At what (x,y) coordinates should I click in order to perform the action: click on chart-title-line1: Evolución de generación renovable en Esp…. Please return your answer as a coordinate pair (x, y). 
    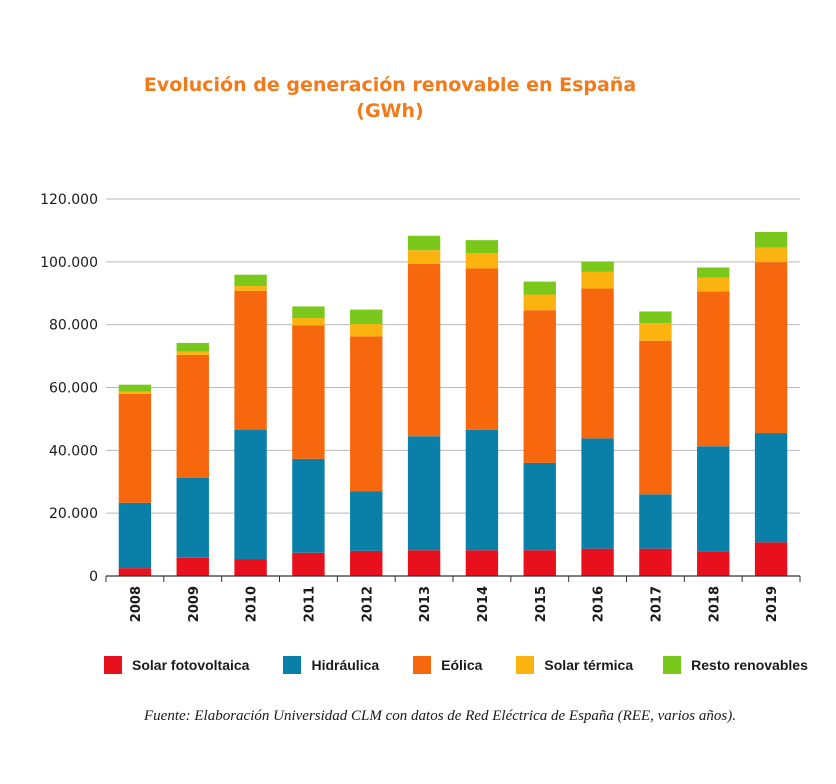
    Looking at the image, I should click on (390, 85).